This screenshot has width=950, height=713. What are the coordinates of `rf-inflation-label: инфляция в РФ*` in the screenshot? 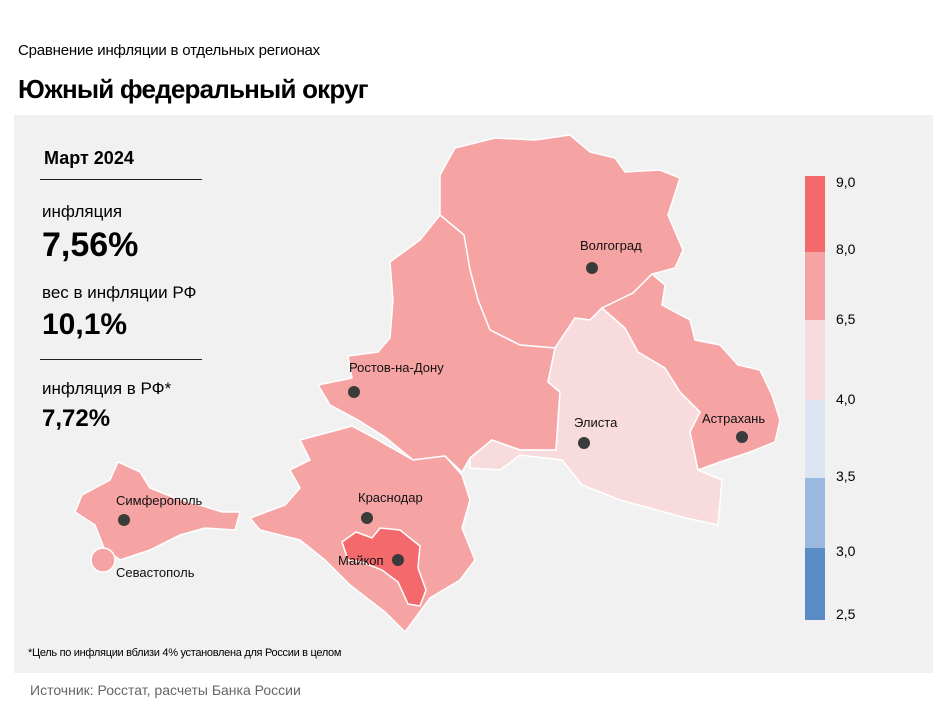 It's located at (107, 388).